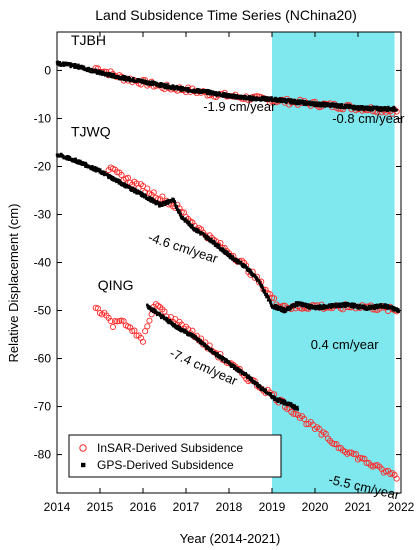  I want to click on x-tick-label: 2022, so click(401, 507).